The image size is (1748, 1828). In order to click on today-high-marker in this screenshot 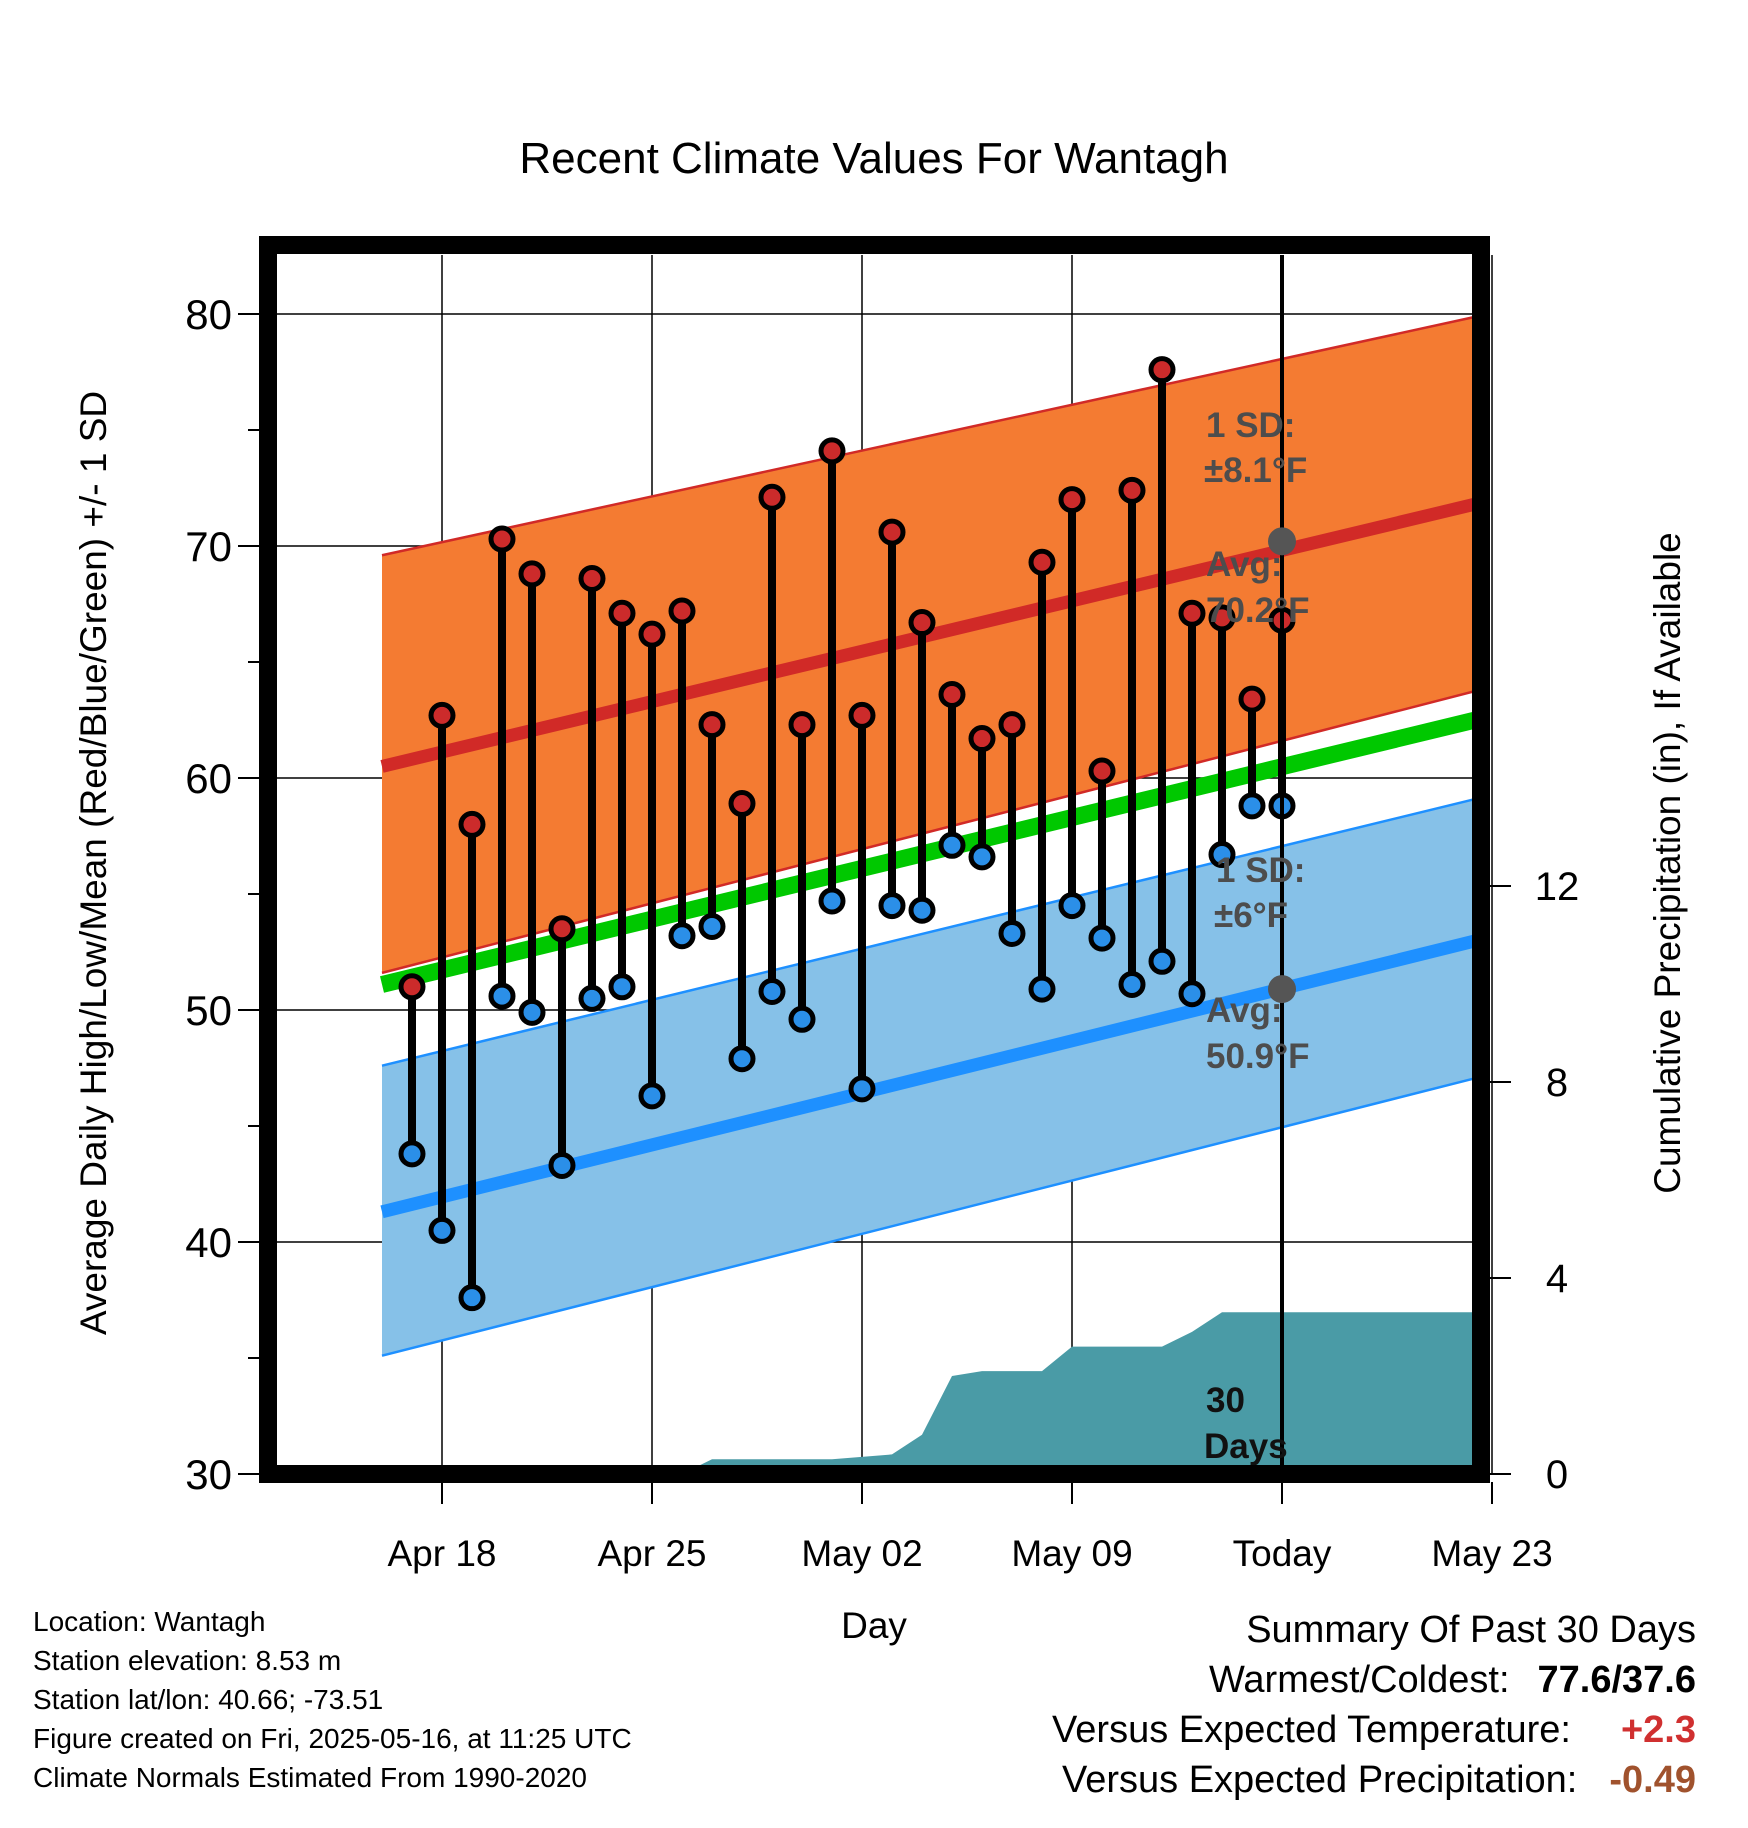, I will do `click(1282, 541)`.